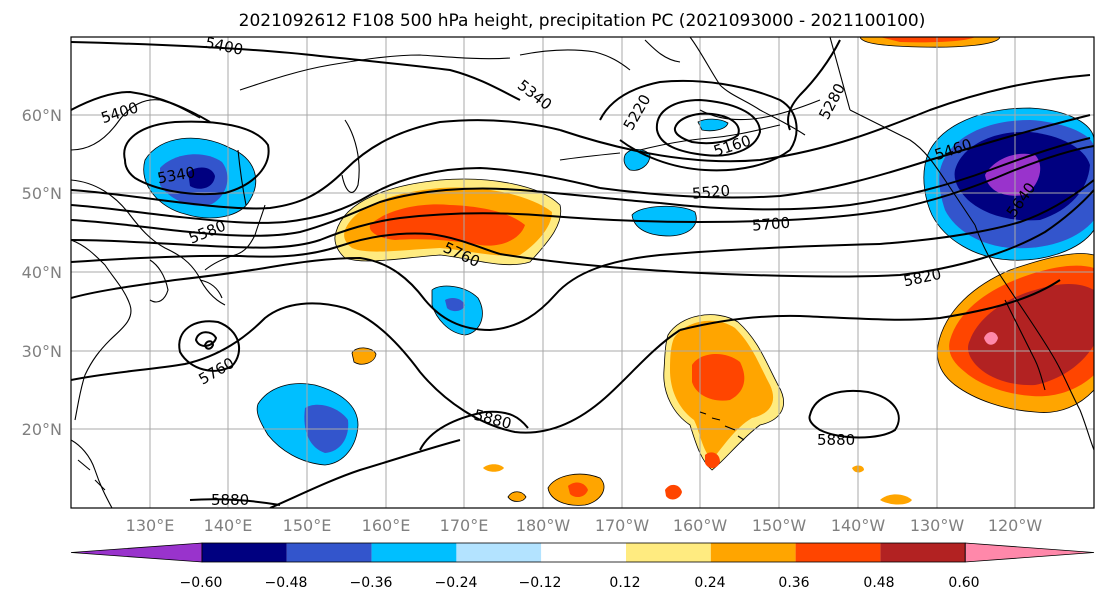 Image resolution: width=1105 pixels, height=601 pixels. I want to click on lon-label: 140°E, so click(228, 525).